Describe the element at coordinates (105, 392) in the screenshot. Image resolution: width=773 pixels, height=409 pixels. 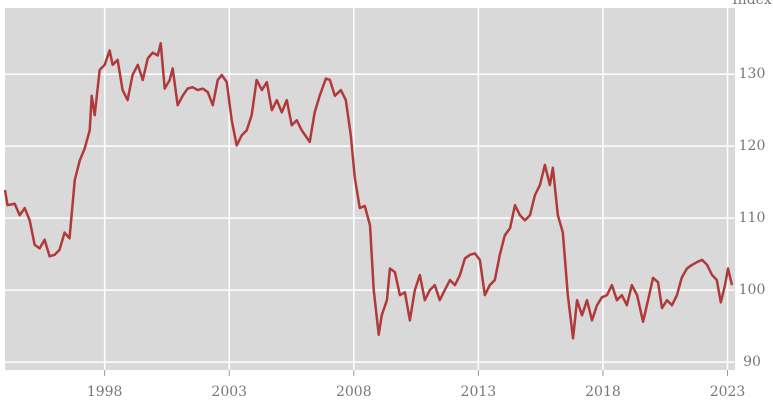
I see `x-tick-label: 1998` at that location.